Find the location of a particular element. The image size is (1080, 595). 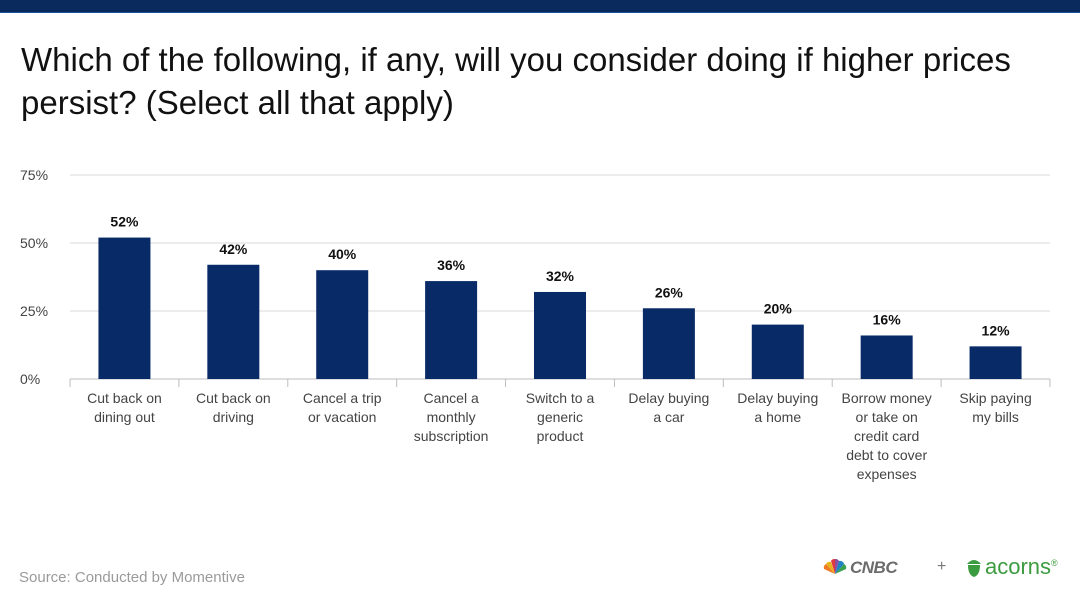

acorns-logo-text: acorns is located at coordinates (1018, 566).